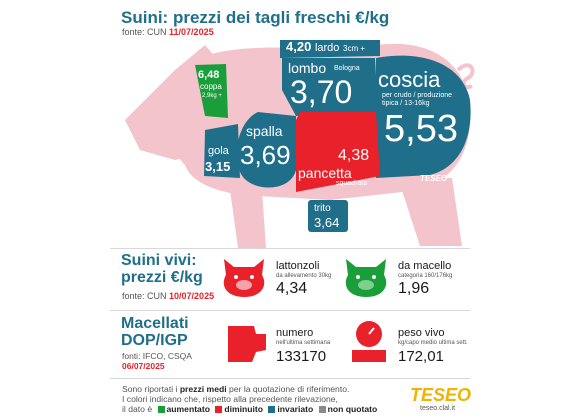 The image size is (580, 419). What do you see at coordinates (211, 86) in the screenshot?
I see `coppa-name: coppa` at bounding box center [211, 86].